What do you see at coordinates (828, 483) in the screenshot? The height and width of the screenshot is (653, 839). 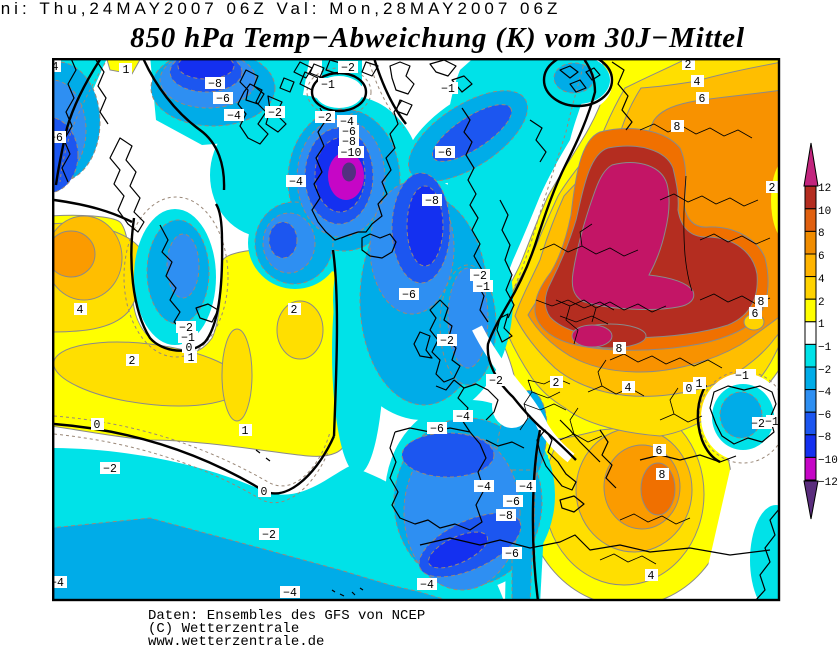 I see `svg-text: −12` at bounding box center [828, 483].